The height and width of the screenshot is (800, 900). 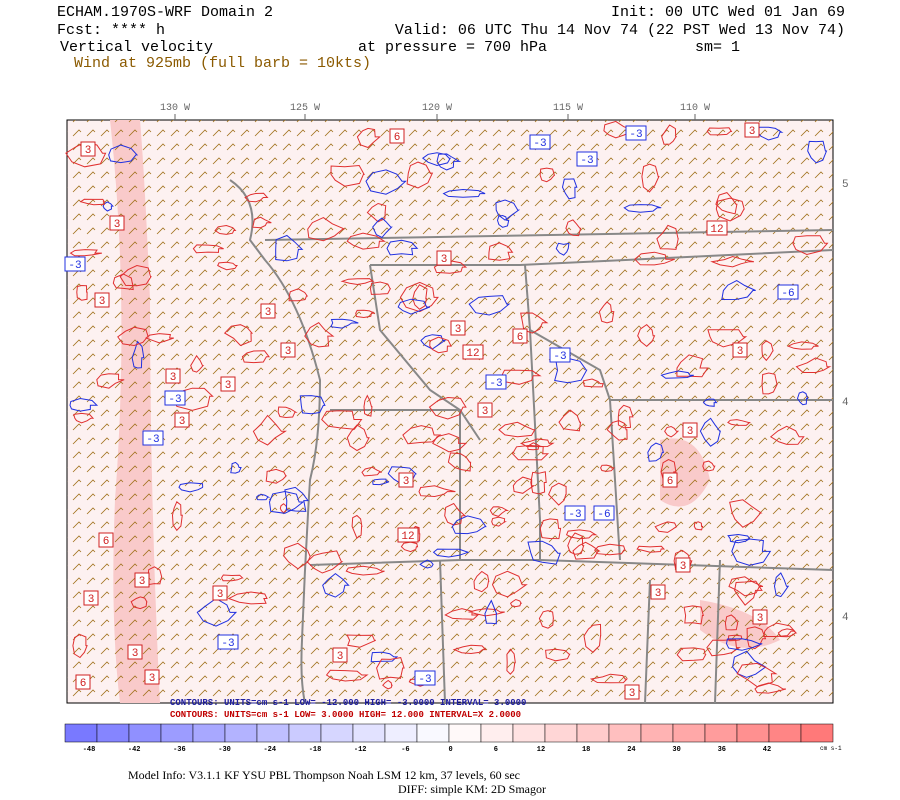 I want to click on colorbar-unit: cm s-1, so click(x=831, y=748).